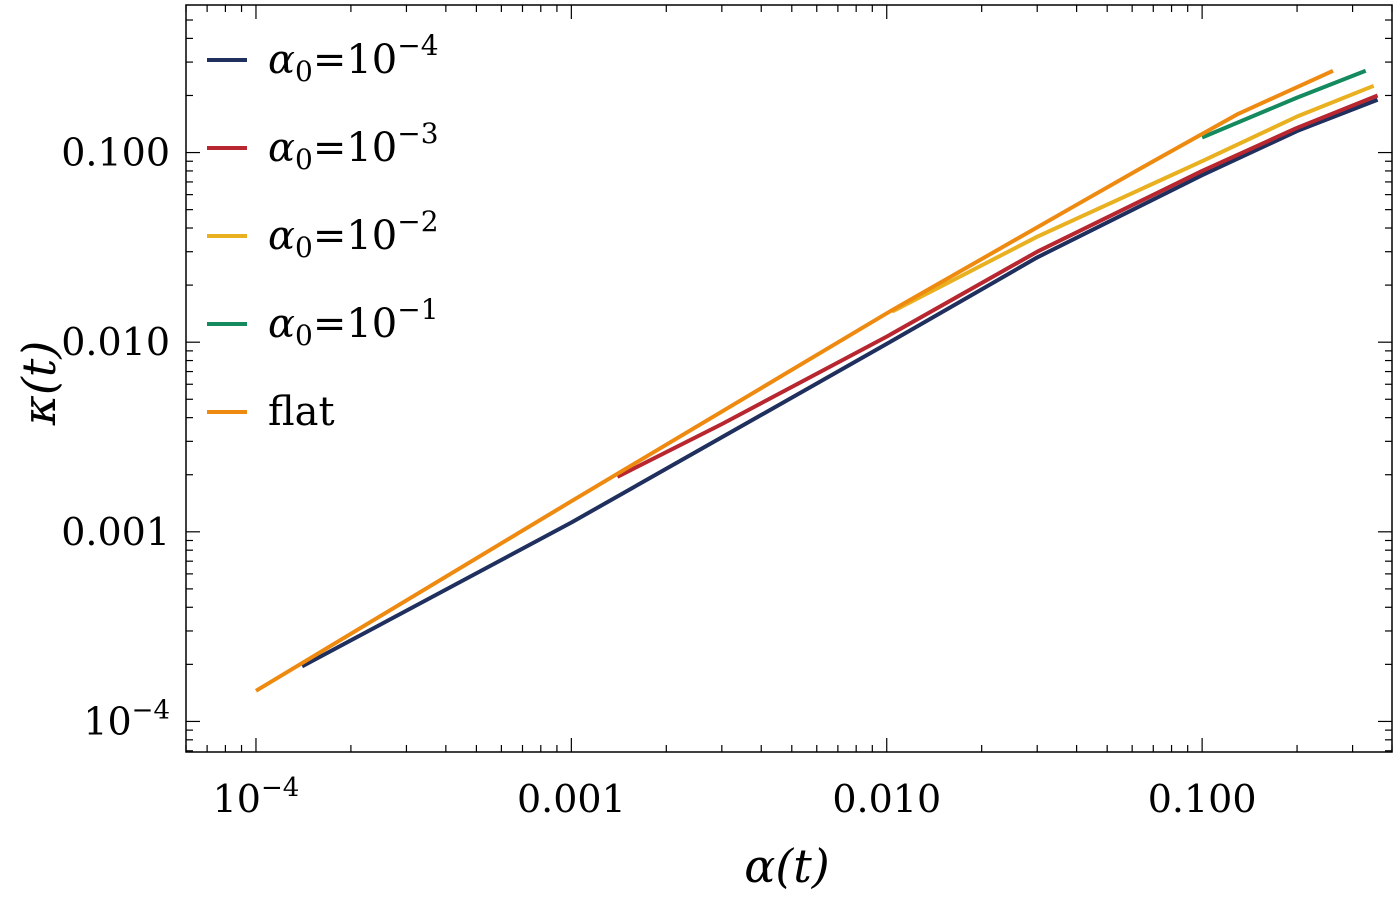 This screenshot has width=1400, height=902. I want to click on legend: α0=10−4 α0=10−3 α0=10−2 α0=10−1 flat, so click(323, 232).